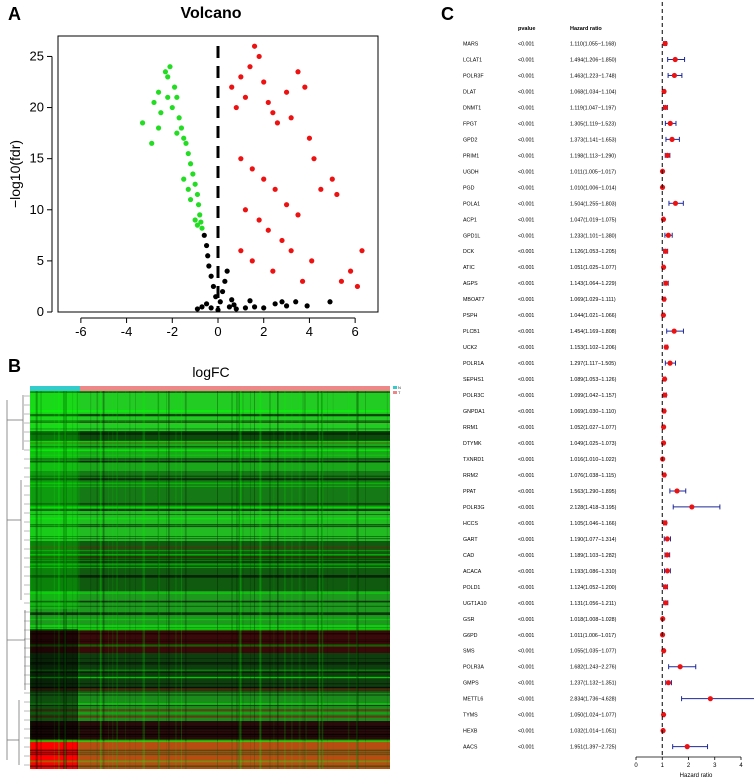 The image size is (754, 780). What do you see at coordinates (470, 220) in the screenshot?
I see `forest-gene-label: ACP1` at bounding box center [470, 220].